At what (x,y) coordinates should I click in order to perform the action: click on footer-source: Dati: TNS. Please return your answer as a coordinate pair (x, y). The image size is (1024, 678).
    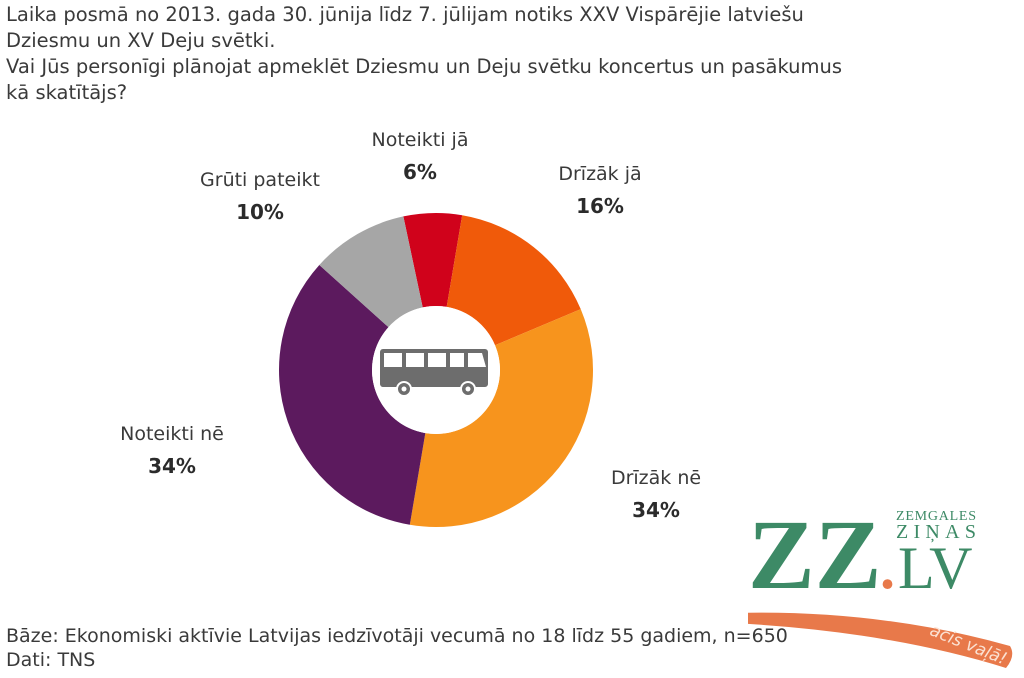
    Looking at the image, I should click on (51, 660).